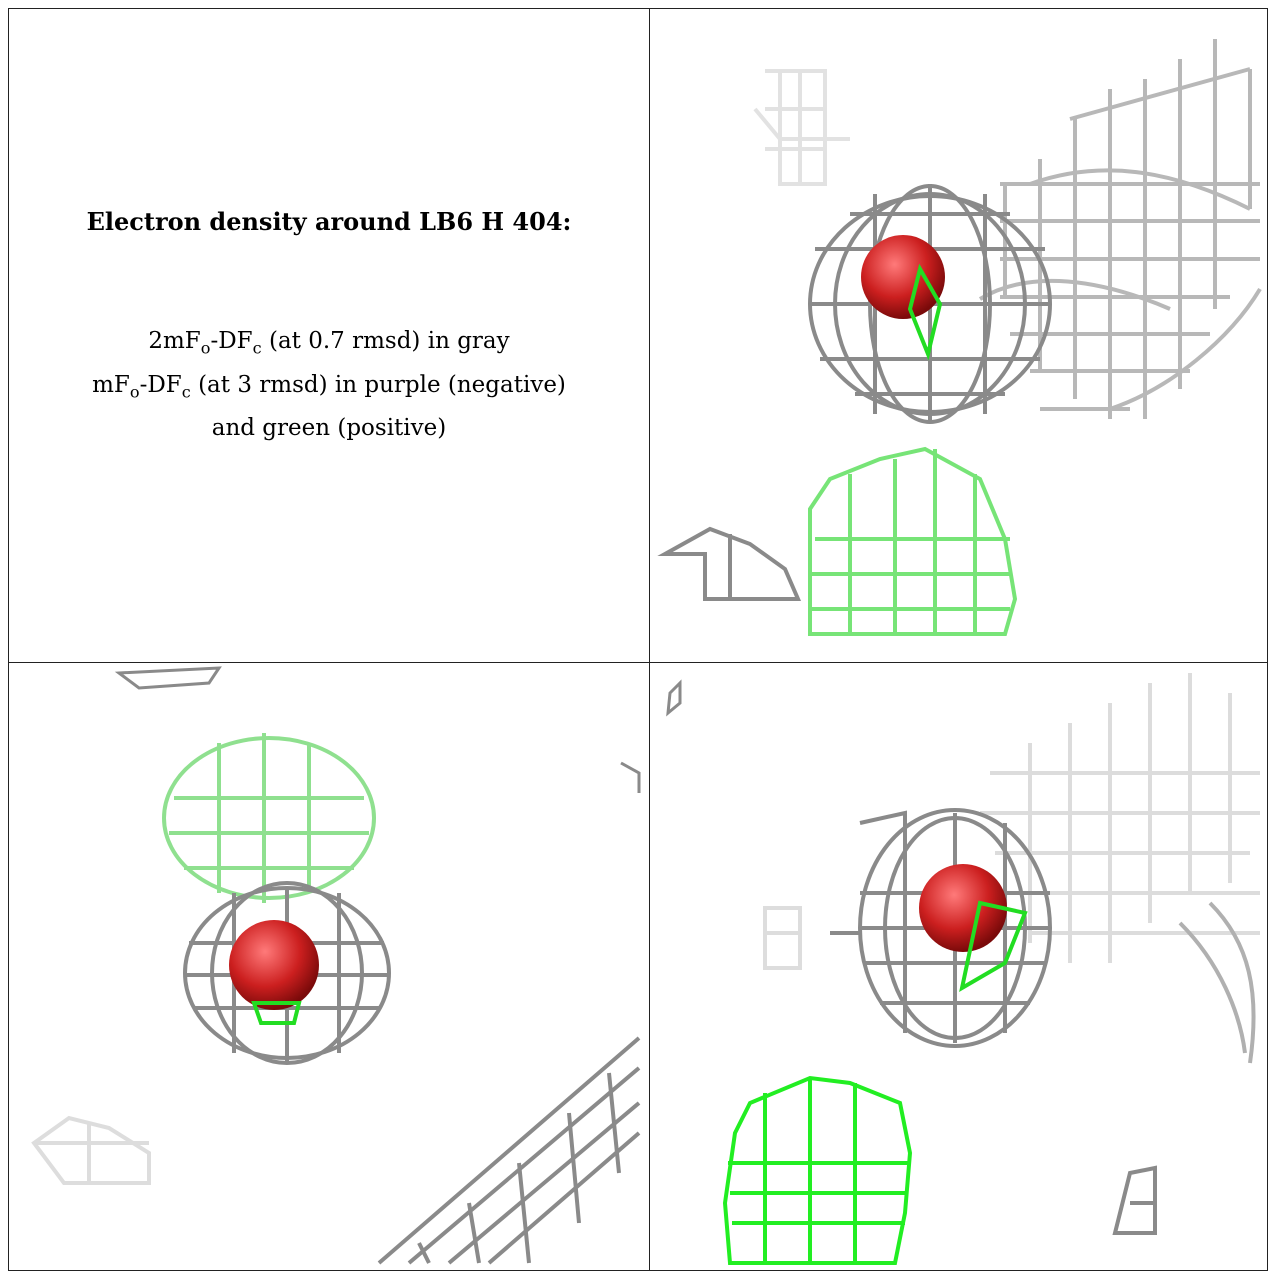 The height and width of the screenshot is (1279, 1276). Describe the element at coordinates (385, 341) in the screenshot. I see `legend-line1-suffix: (at 0.7 rmsd) in gray` at that location.